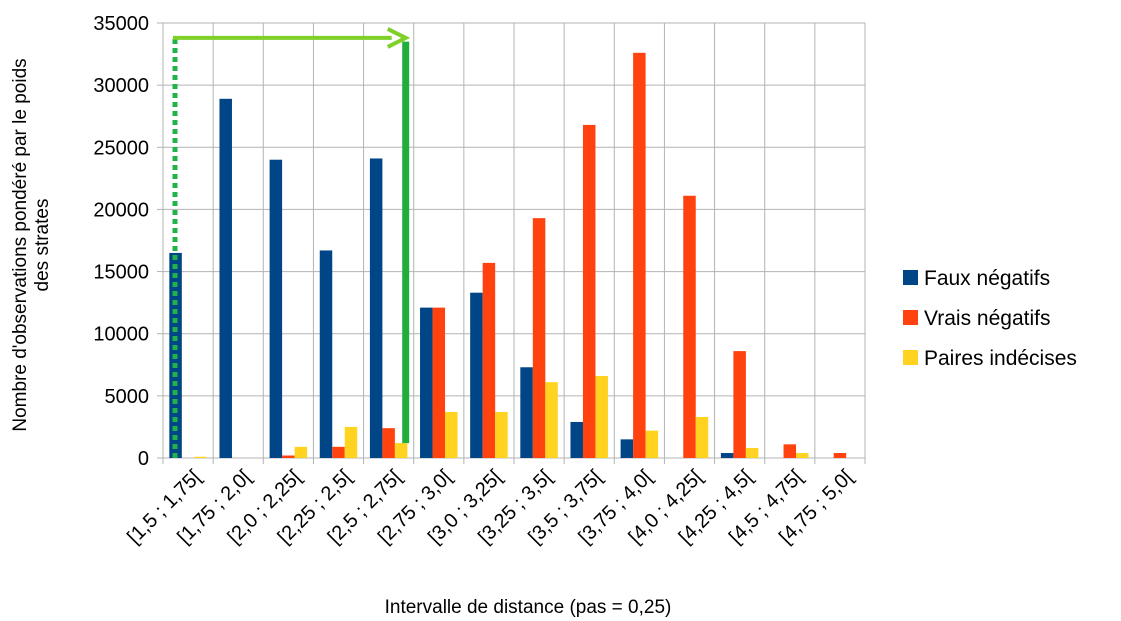  I want to click on y-tick-label-2: 10000, so click(121, 335).